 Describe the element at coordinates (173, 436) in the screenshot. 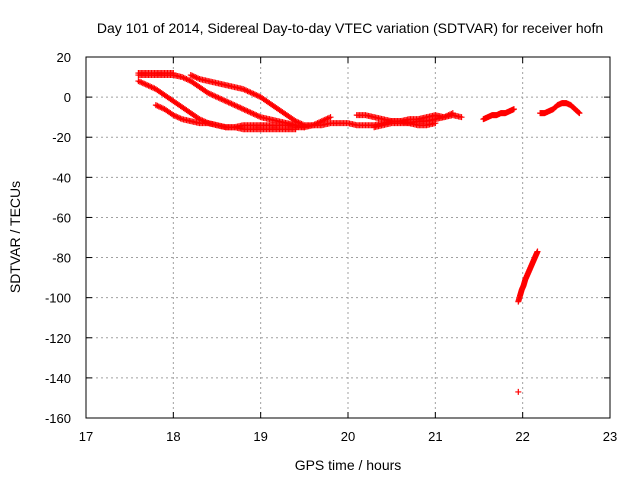

I see `x-tick-label: 18` at that location.